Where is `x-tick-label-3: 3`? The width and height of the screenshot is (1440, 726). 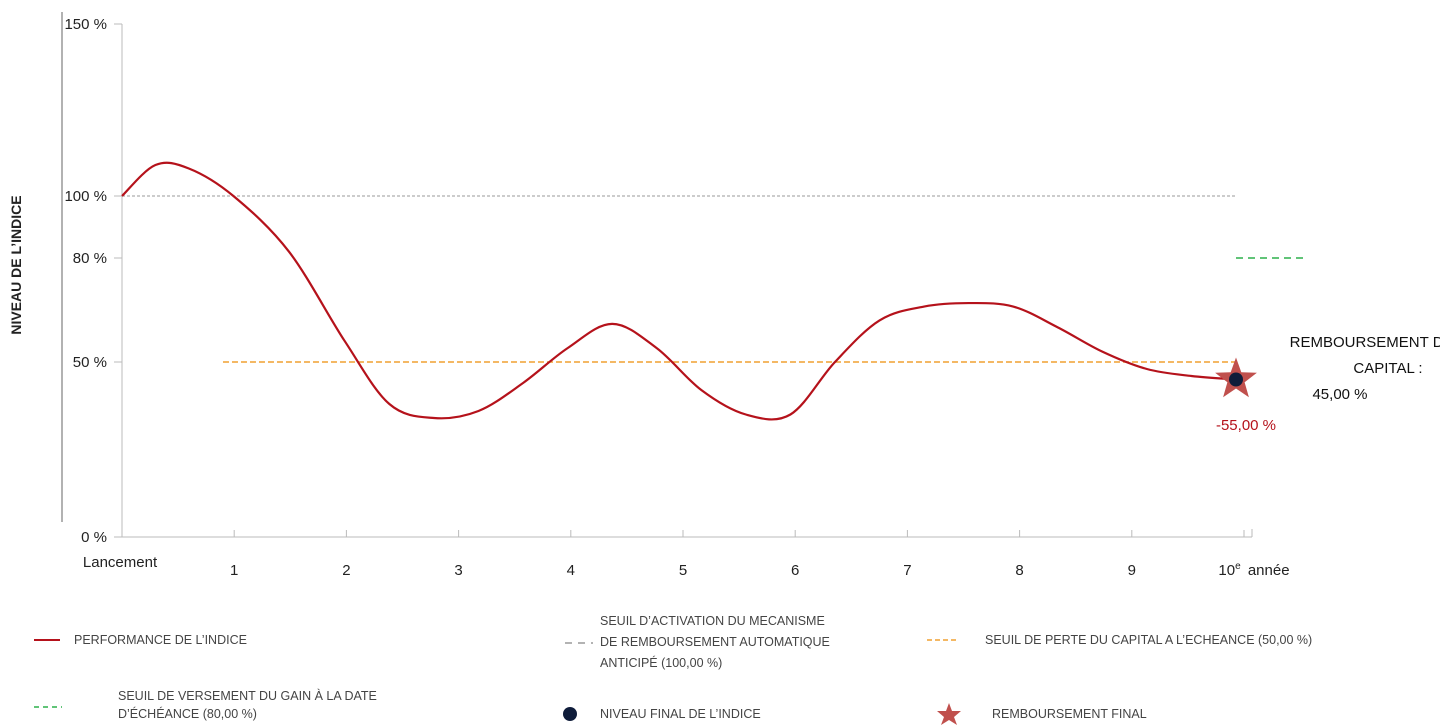 x-tick-label-3: 3 is located at coordinates (458, 570).